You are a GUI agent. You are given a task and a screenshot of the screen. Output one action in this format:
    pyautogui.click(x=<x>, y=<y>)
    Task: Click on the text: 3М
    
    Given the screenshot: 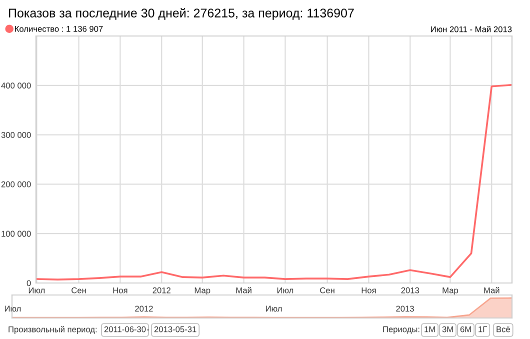 What is the action you would take?
    pyautogui.click(x=447, y=329)
    